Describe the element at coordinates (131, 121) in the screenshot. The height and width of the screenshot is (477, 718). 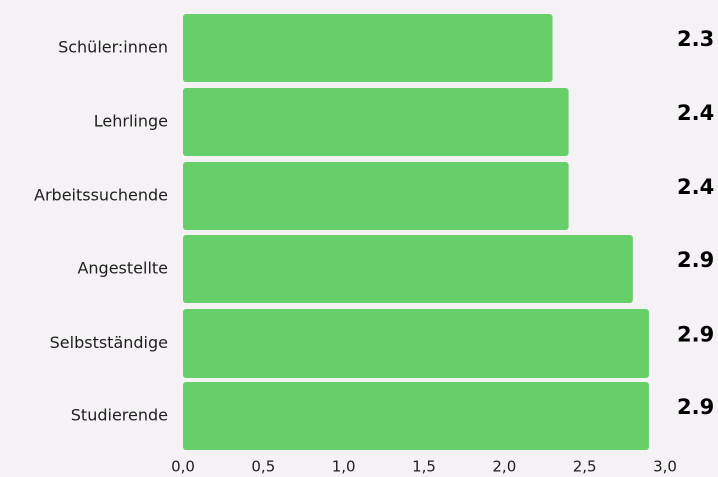
I see `category-label: Lehrlinge` at that location.